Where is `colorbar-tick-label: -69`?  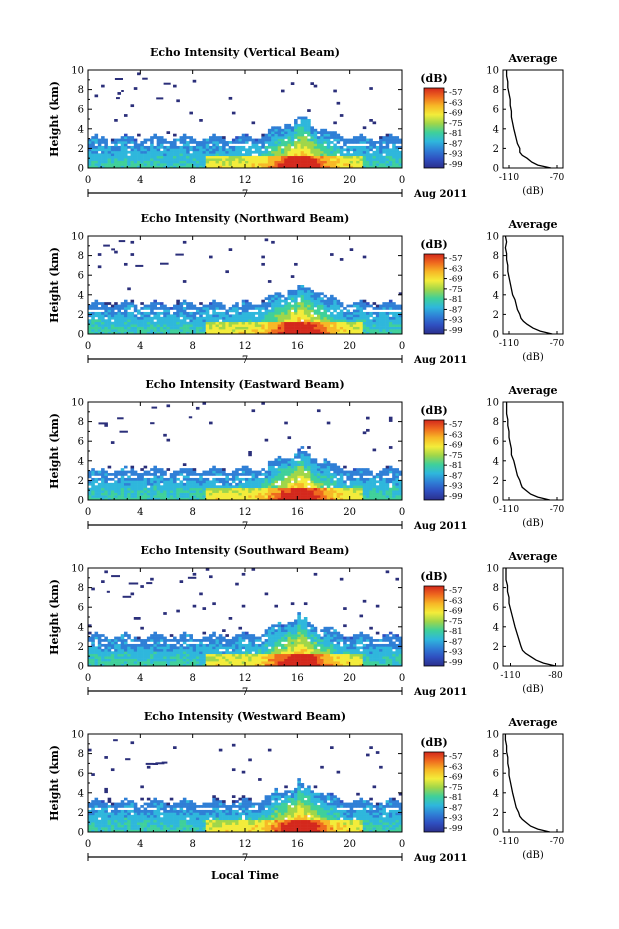
colorbar-tick-label: -69 is located at coordinates (456, 114).